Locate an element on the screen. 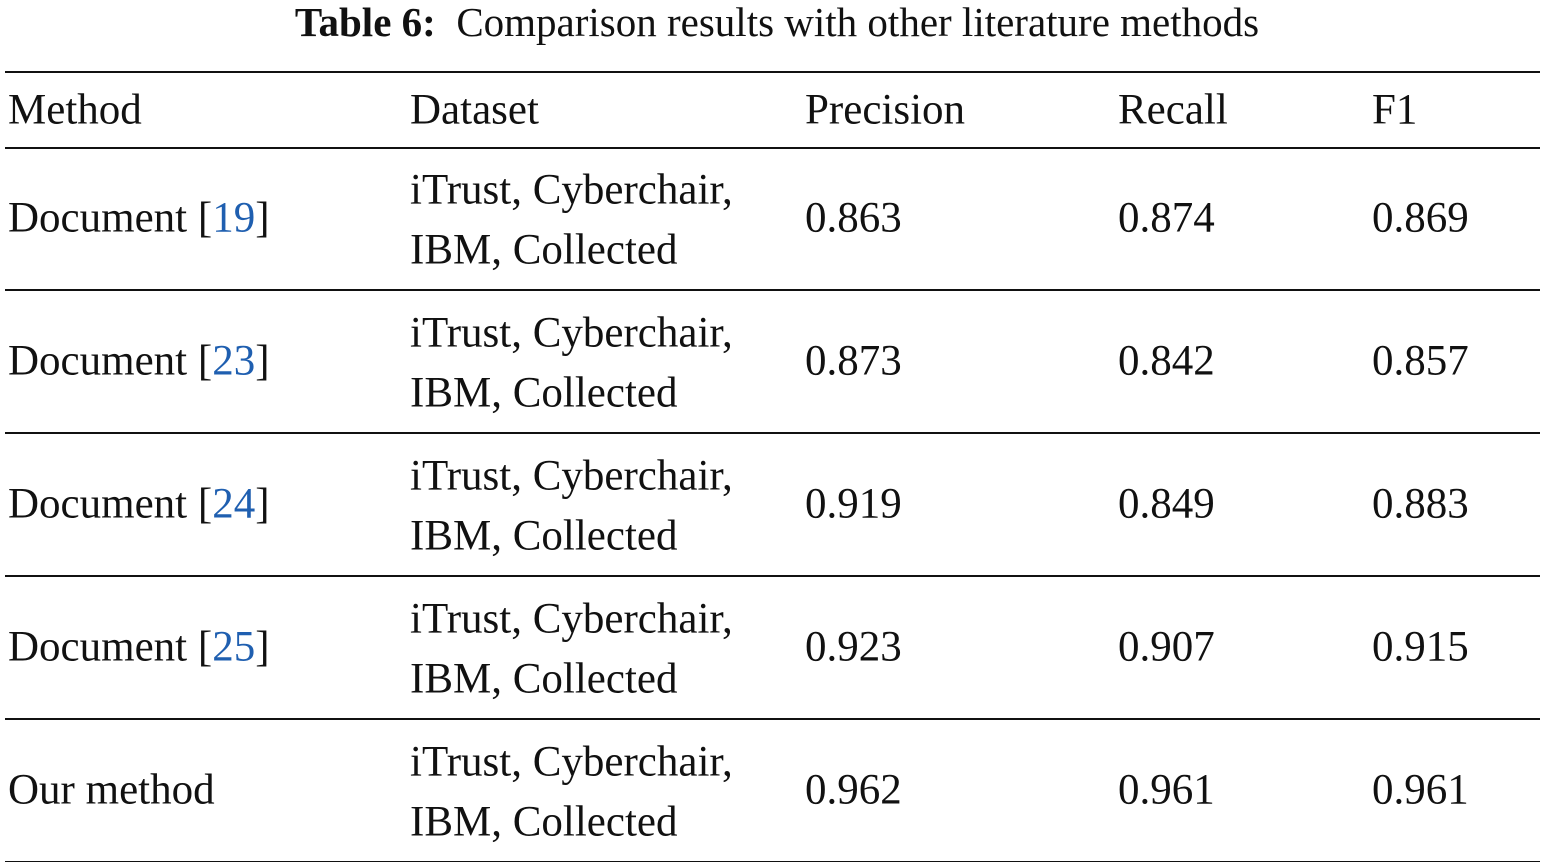  f1-cell: 0.869 is located at coordinates (1420, 218).